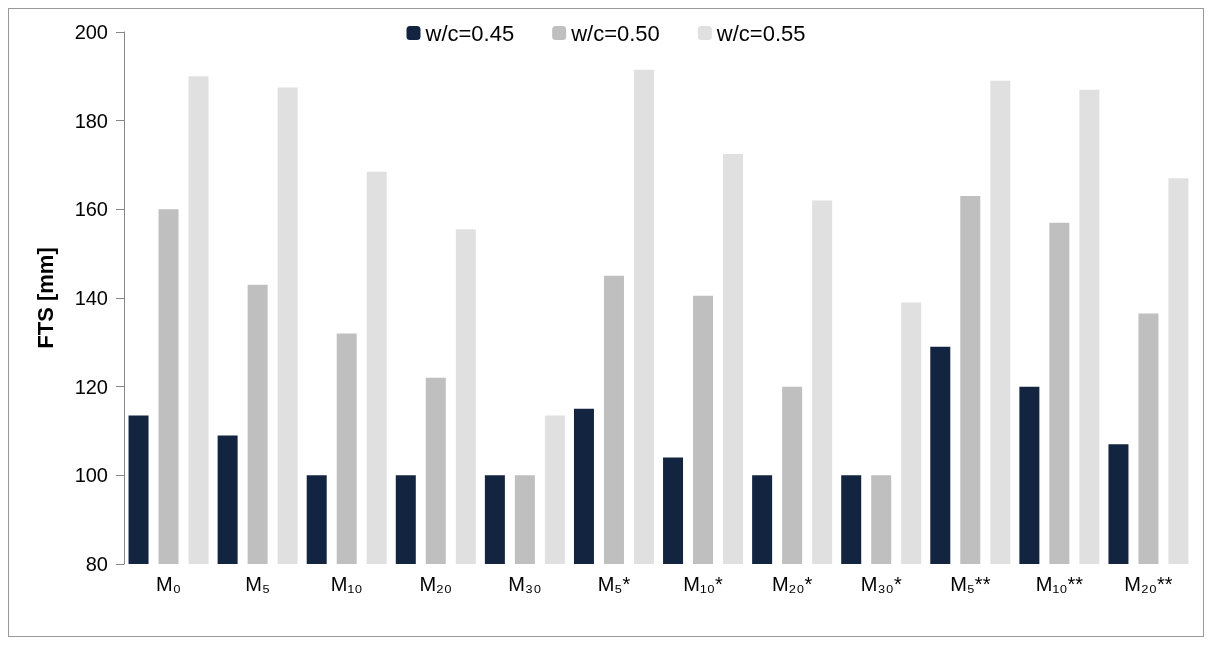  What do you see at coordinates (436, 584) in the screenshot?
I see `x-tick-label: M₂₀` at bounding box center [436, 584].